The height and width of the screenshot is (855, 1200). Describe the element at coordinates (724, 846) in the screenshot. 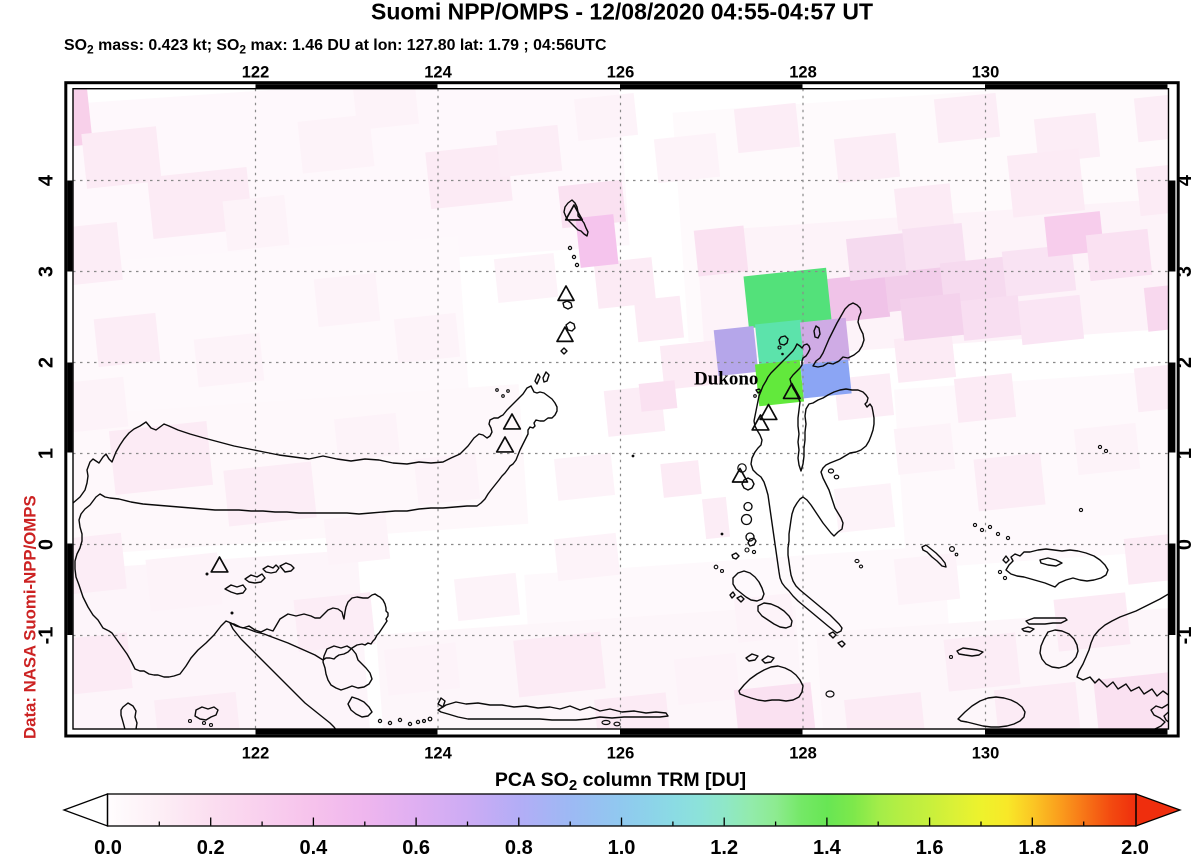

I see `svg-text: 1.2` at that location.